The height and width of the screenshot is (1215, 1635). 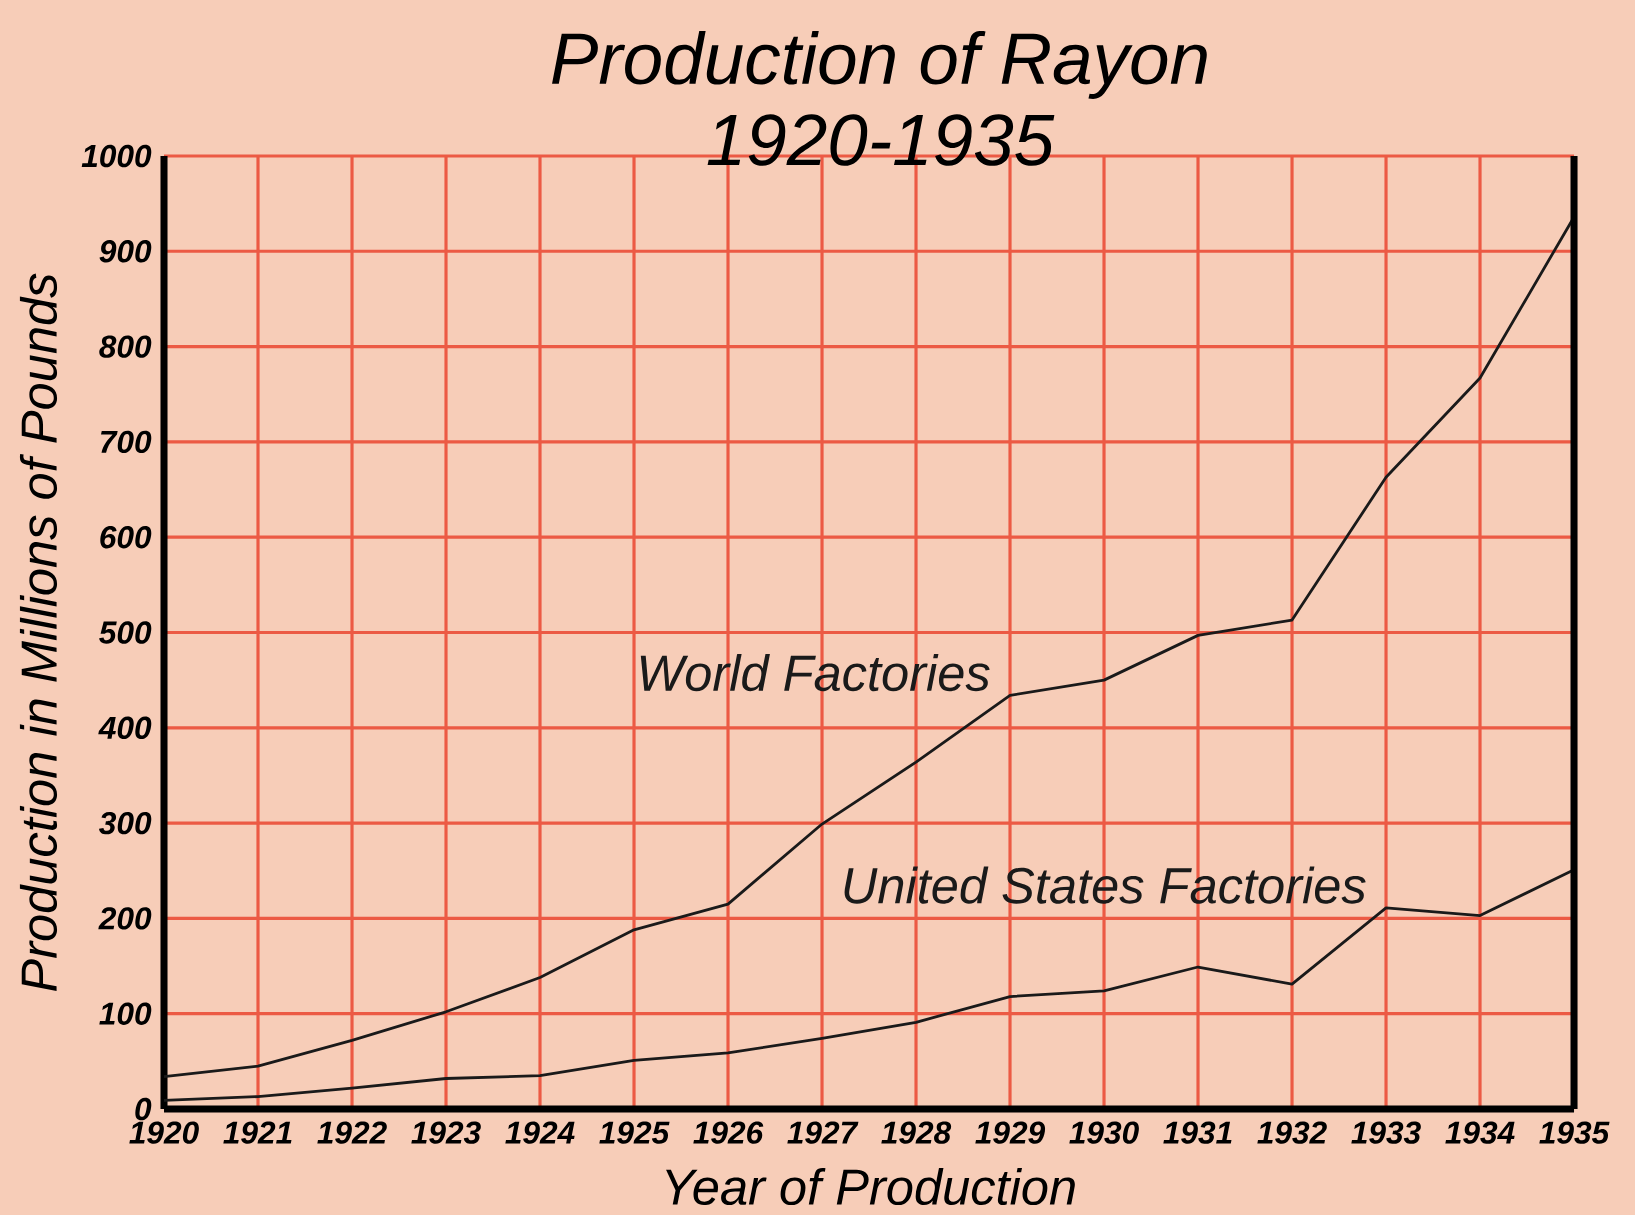 What do you see at coordinates (1386, 1132) in the screenshot?
I see `x-tick-label: 1933` at bounding box center [1386, 1132].